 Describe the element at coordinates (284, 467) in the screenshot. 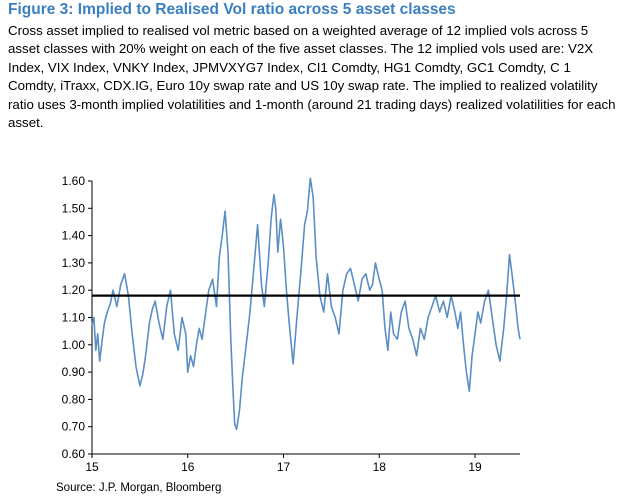

I see `x-tick-label: 17` at that location.